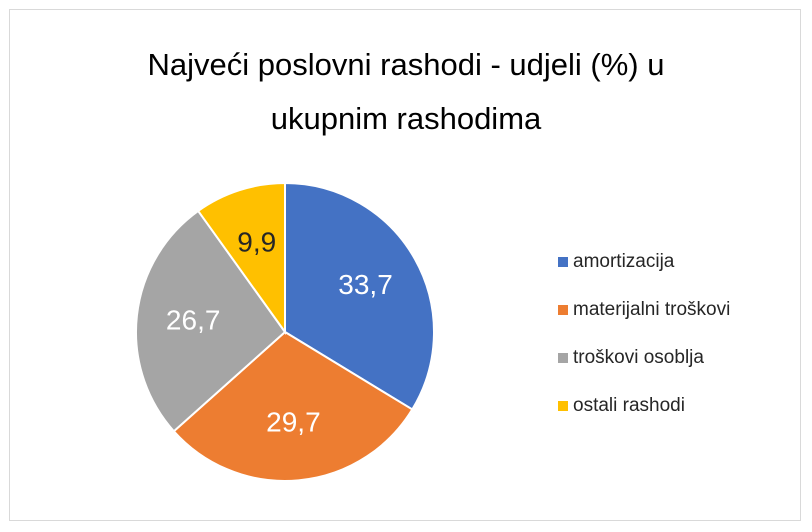 The width and height of the screenshot is (812, 532). Describe the element at coordinates (293, 421) in the screenshot. I see `data-label: 29,7` at that location.